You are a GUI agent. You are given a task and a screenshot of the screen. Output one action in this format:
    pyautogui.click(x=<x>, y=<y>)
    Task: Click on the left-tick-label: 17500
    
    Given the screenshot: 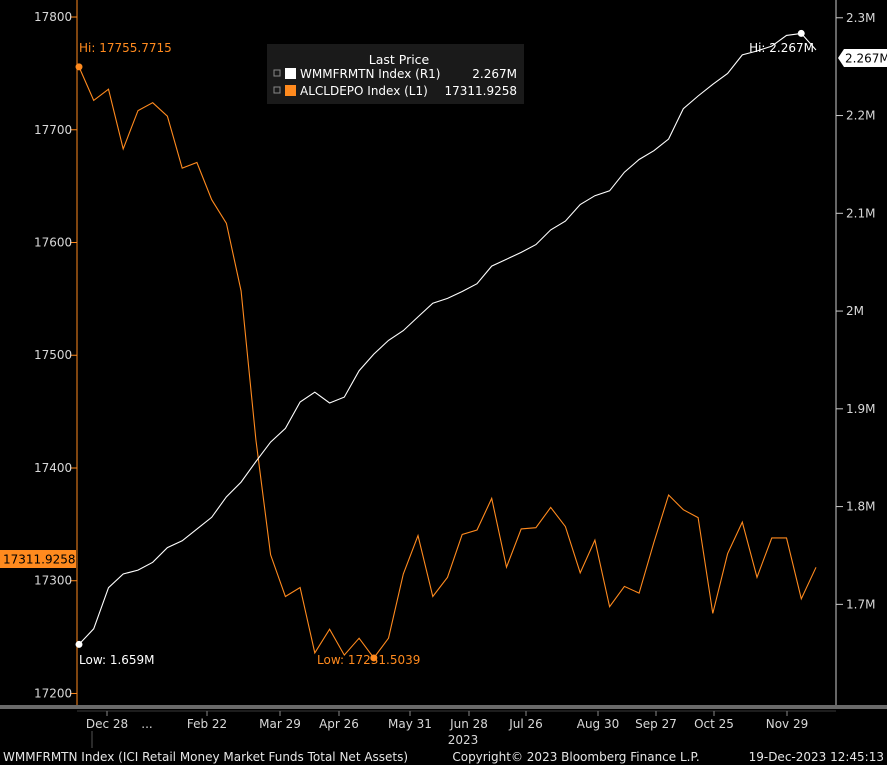 What is the action you would take?
    pyautogui.click(x=53, y=355)
    